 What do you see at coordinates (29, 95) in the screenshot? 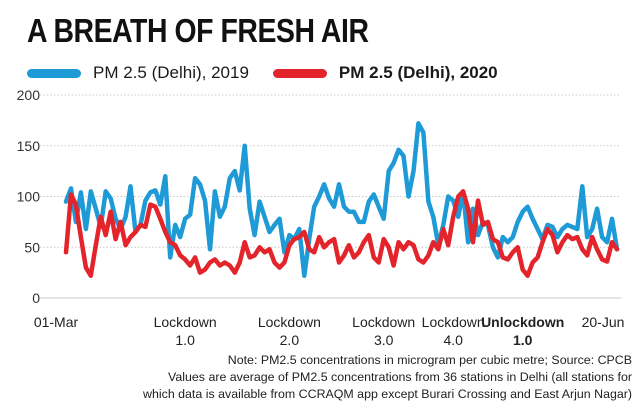
I see `y-tick-label-200: 200` at bounding box center [29, 95].